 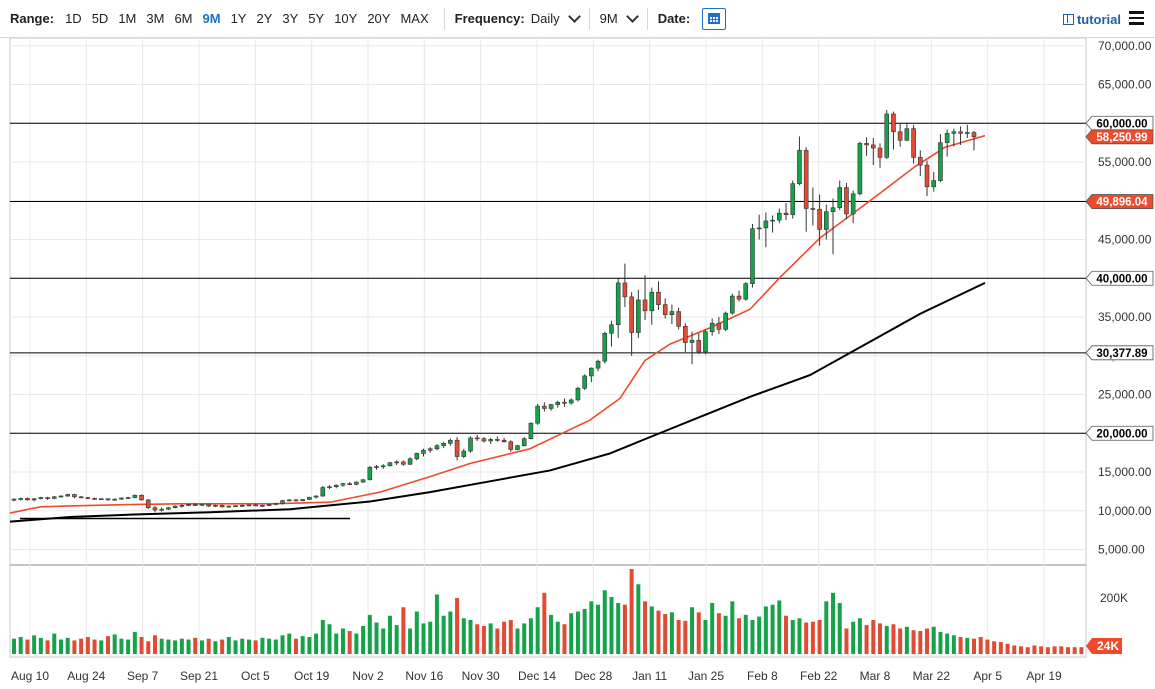 I want to click on volume-bars, so click(x=548, y=611).